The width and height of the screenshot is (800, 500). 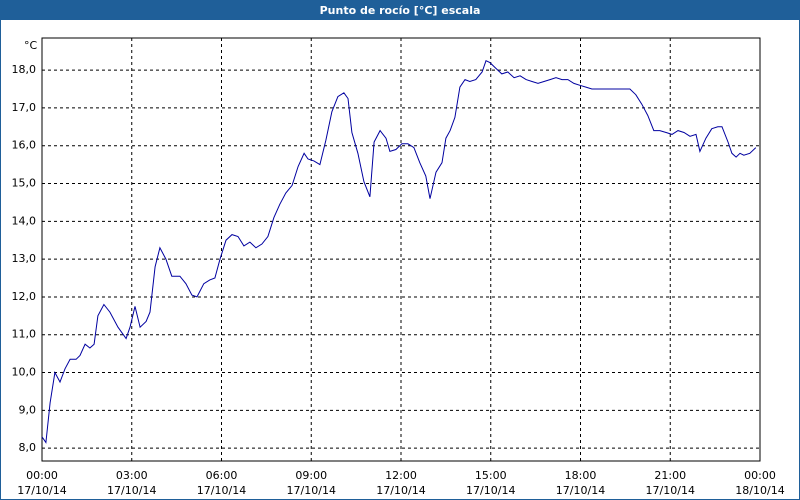 What do you see at coordinates (24, 296) in the screenshot?
I see `y-tick-label: 12,0` at bounding box center [24, 296].